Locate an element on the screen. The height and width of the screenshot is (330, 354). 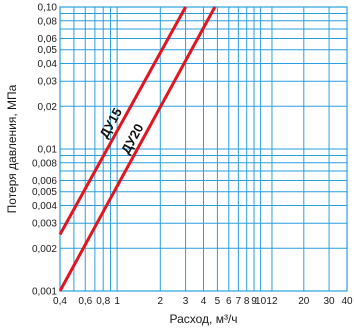
y-tick-label: 0,03 is located at coordinates (48, 82).